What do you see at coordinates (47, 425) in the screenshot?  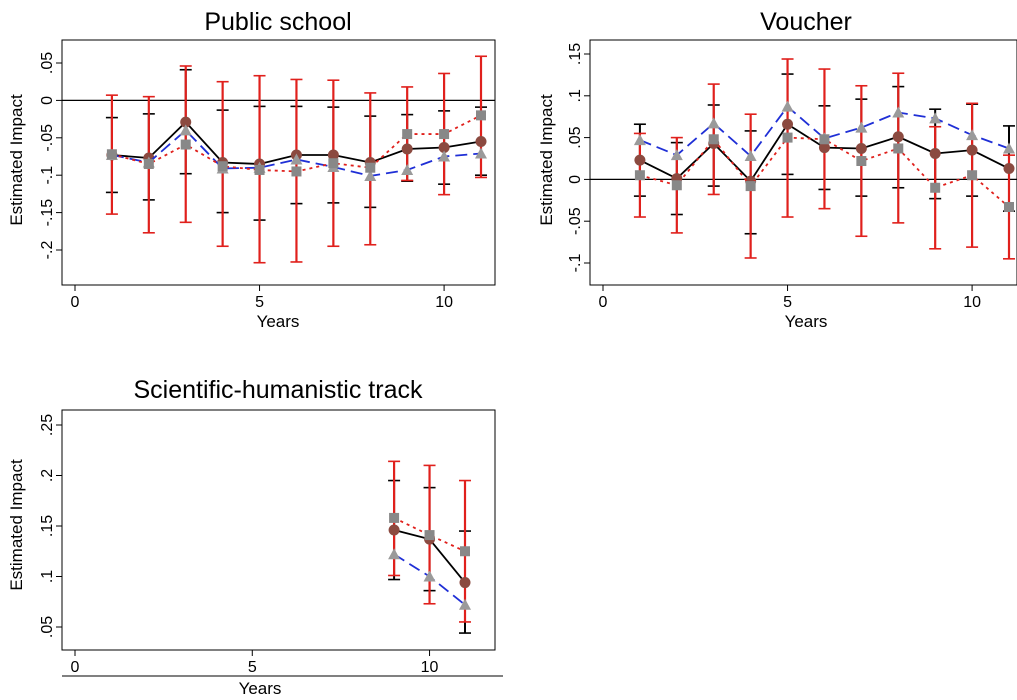 I see `y-tick-label: .25` at bounding box center [47, 425].